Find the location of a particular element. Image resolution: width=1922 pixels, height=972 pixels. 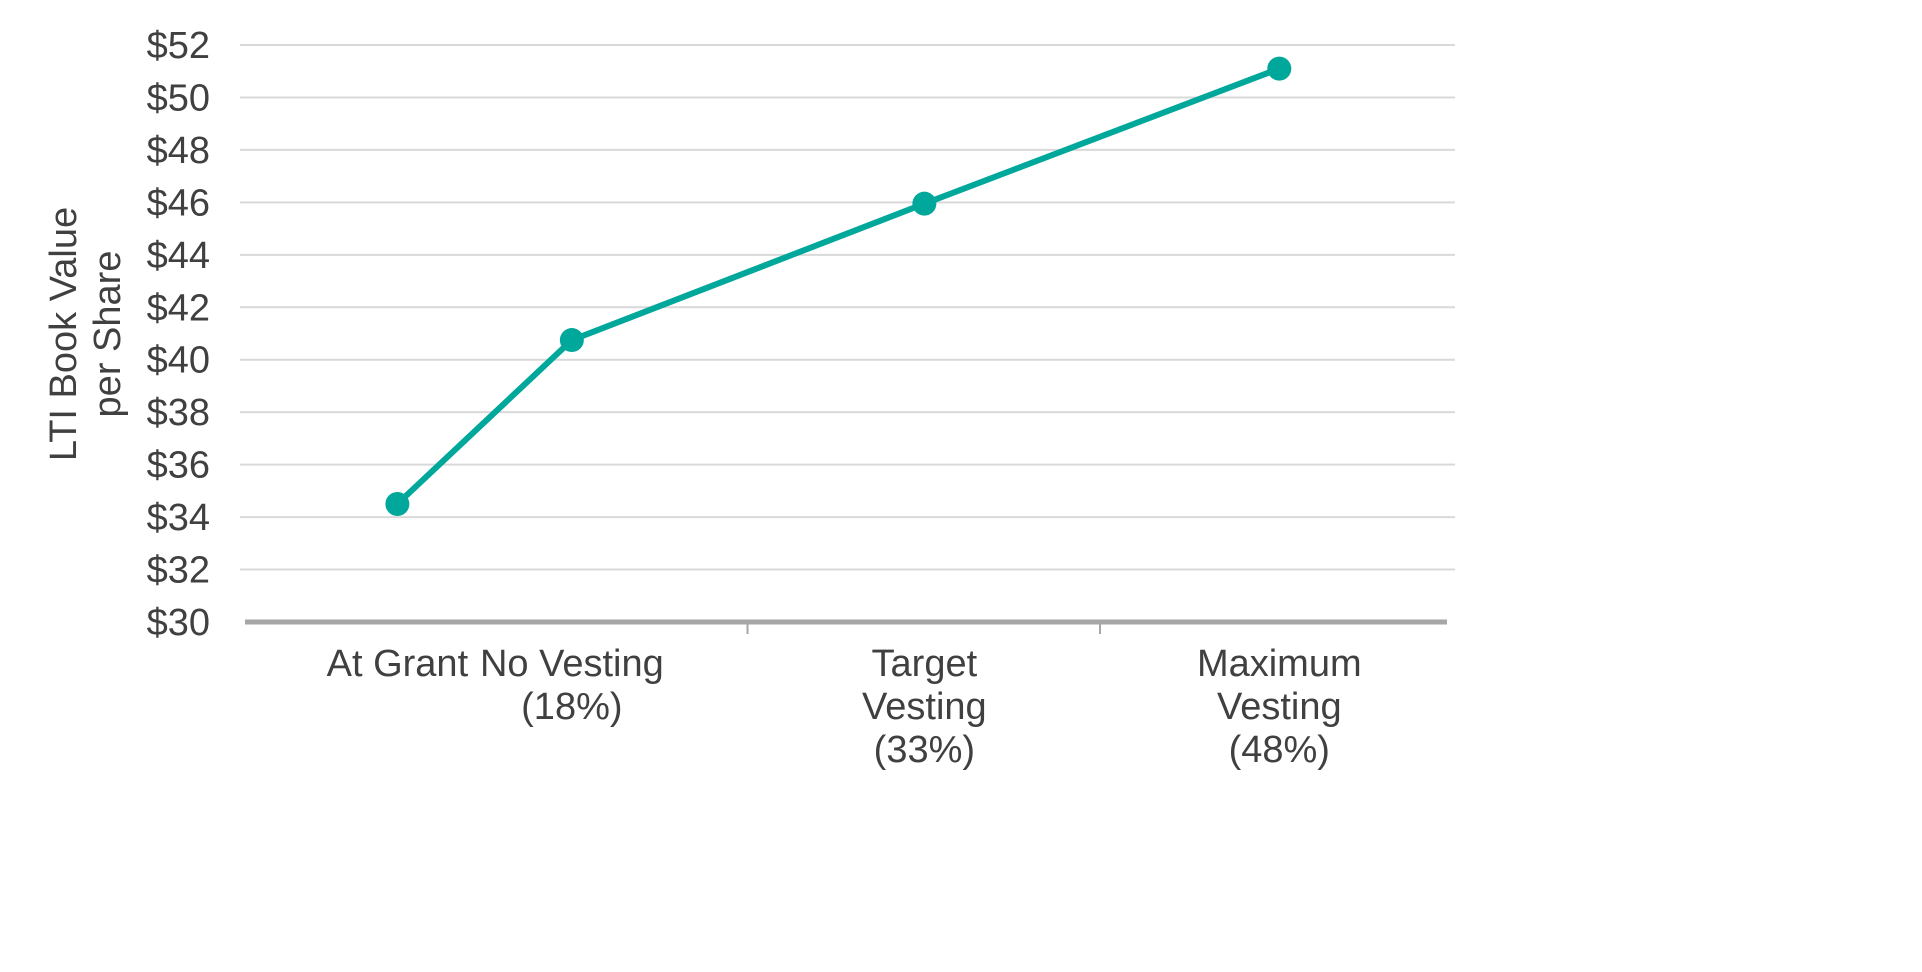

y-tick-label: $40 is located at coordinates (178, 361).